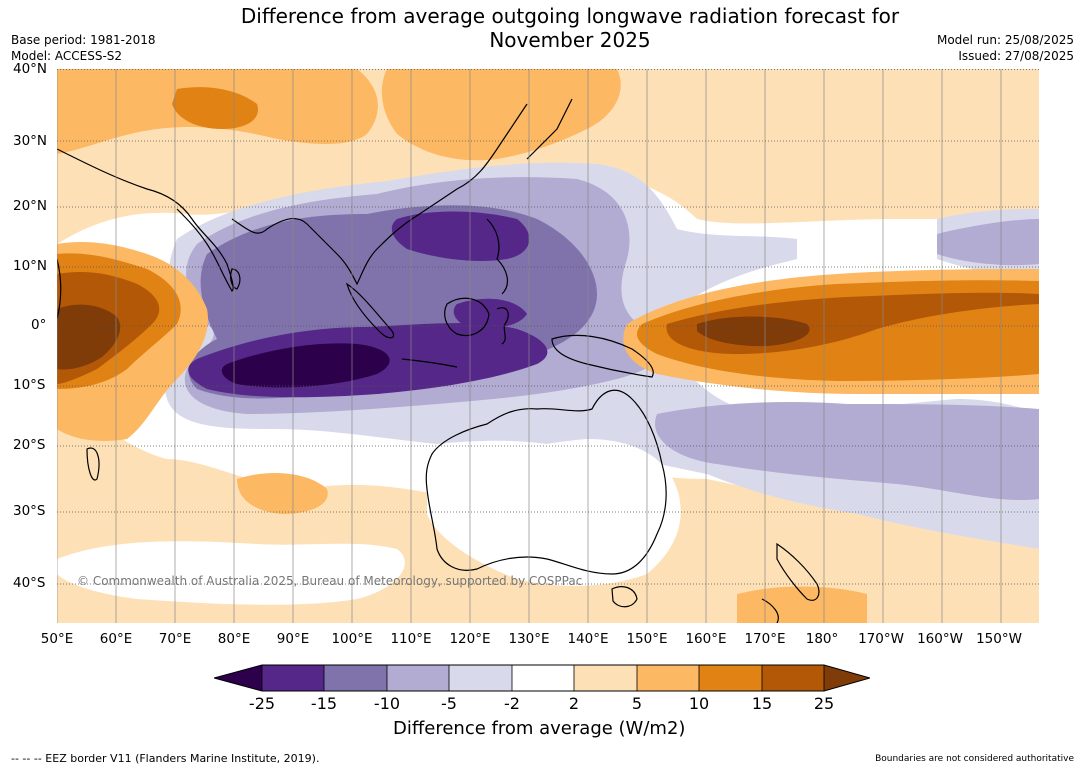 This screenshot has height=770, width=1085. What do you see at coordinates (29, 511) in the screenshot?
I see `lat-label: 30°S` at bounding box center [29, 511].